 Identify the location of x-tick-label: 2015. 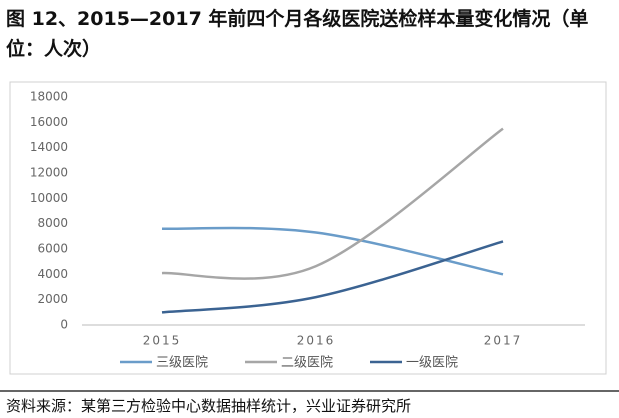
(162, 341).